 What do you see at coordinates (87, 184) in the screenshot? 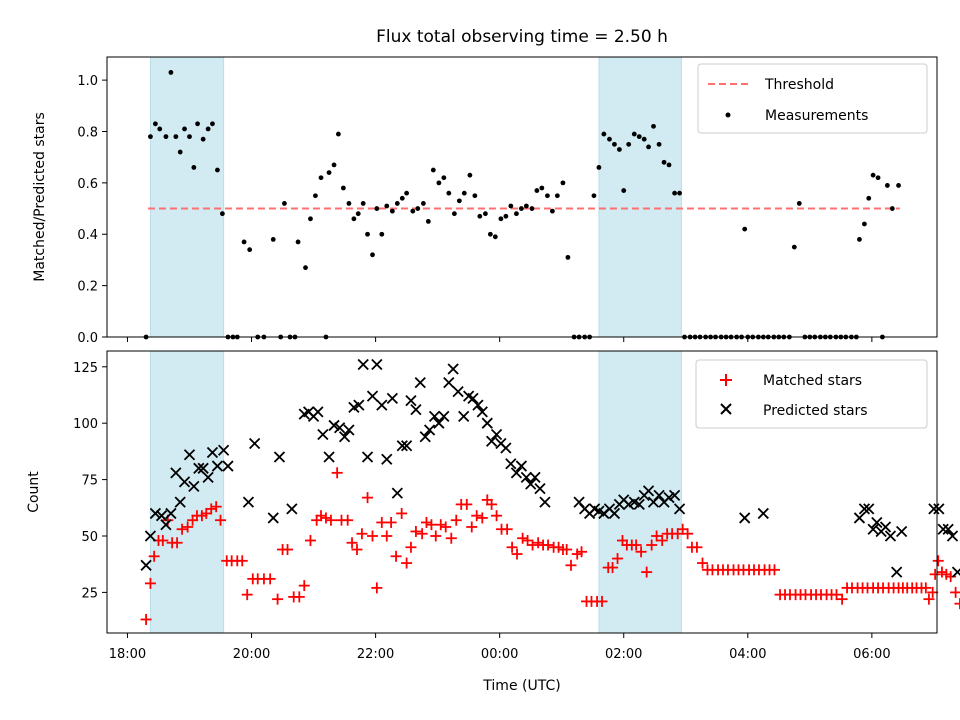
I see `top-y-tick-label: 0.6` at bounding box center [87, 184].